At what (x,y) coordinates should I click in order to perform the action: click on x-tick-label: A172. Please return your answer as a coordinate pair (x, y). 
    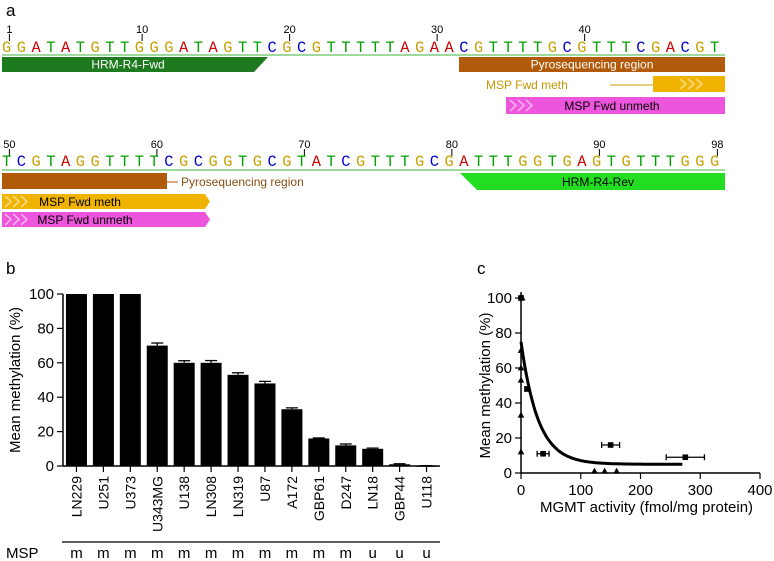
    Looking at the image, I should click on (292, 492).